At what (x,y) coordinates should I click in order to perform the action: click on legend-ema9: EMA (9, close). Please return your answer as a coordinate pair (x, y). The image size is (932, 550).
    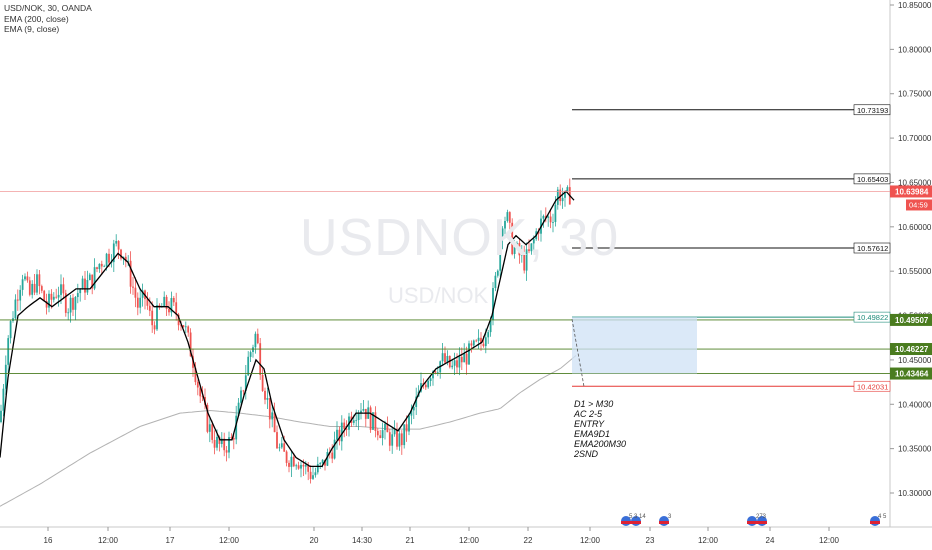
    Looking at the image, I should click on (32, 29).